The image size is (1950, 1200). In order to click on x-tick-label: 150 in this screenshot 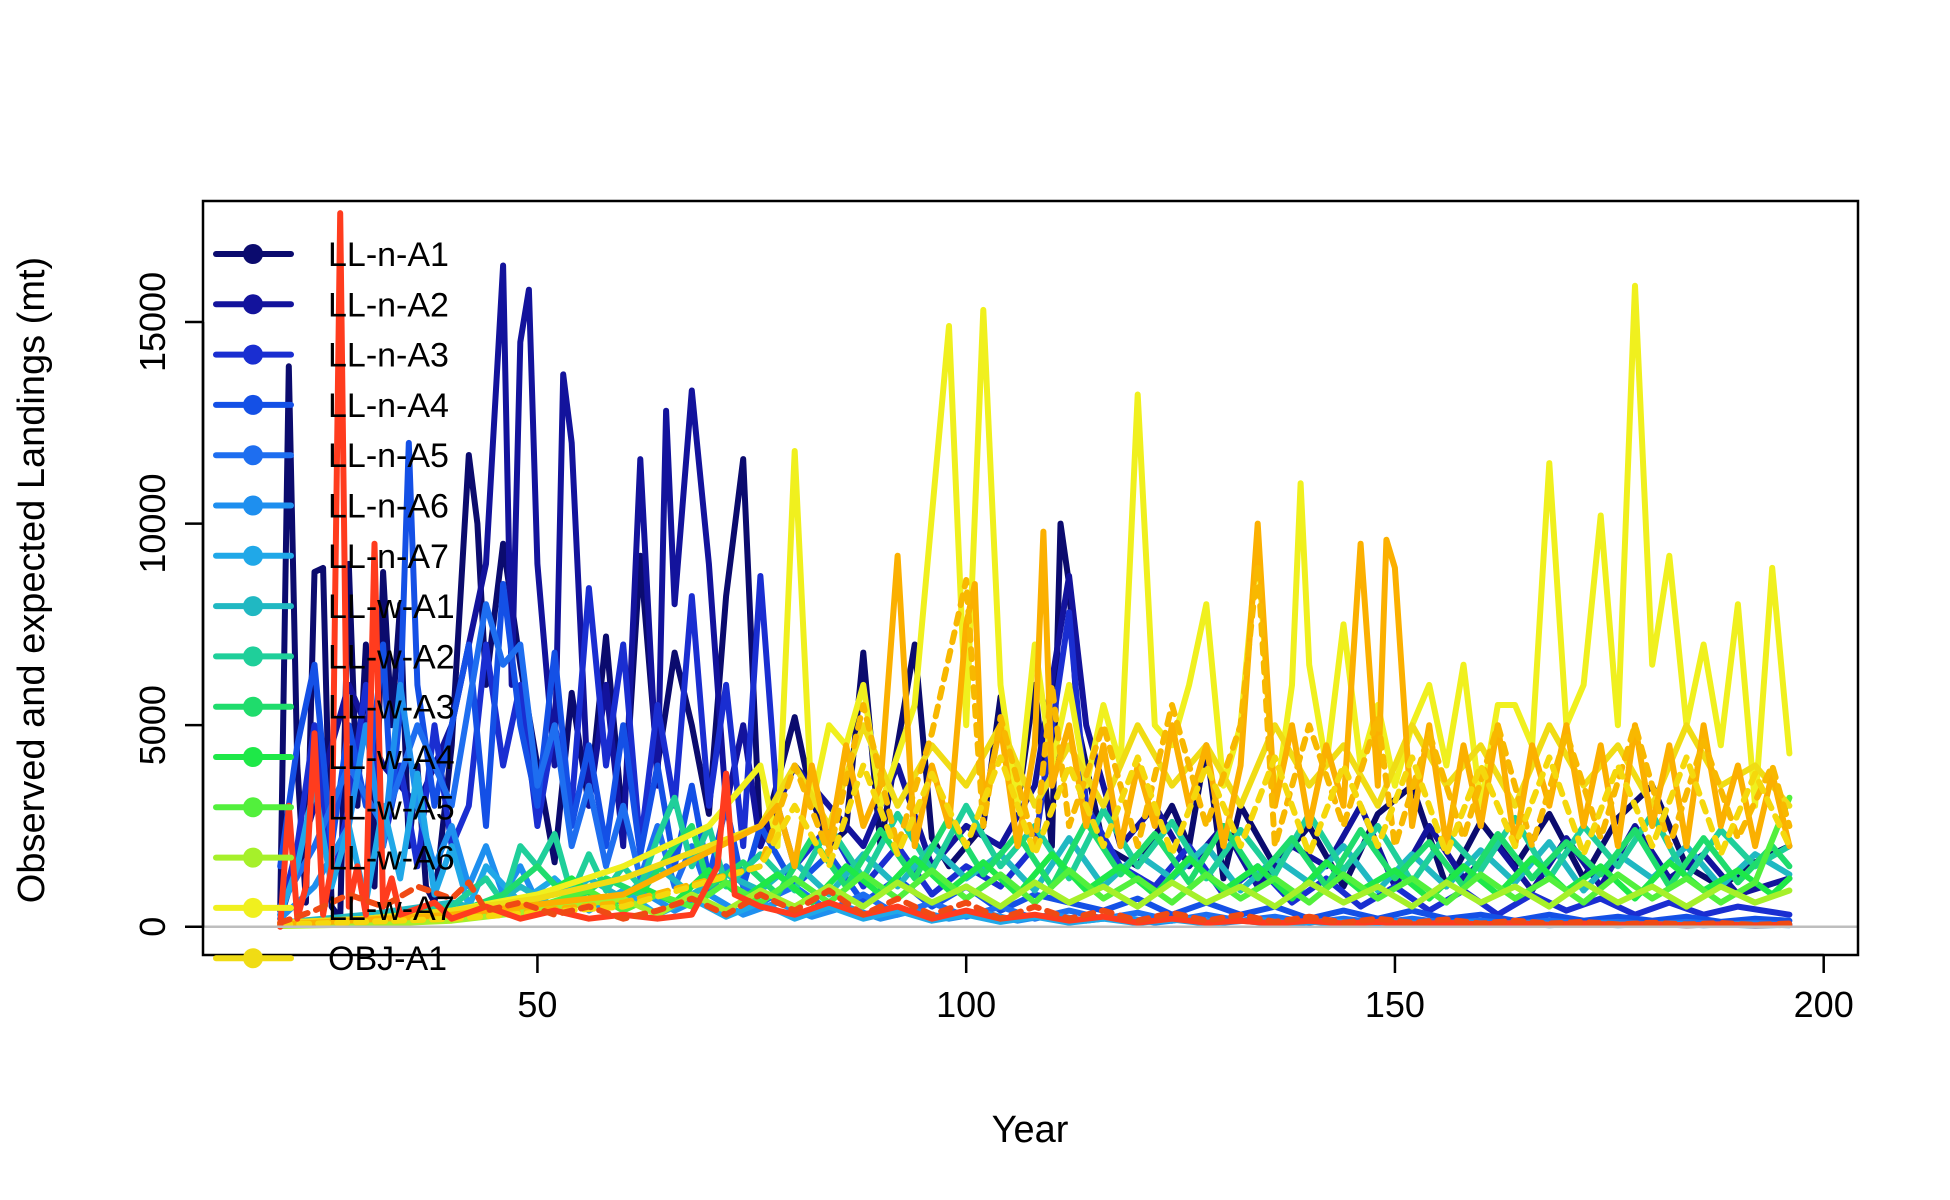, I will do `click(1395, 1004)`.